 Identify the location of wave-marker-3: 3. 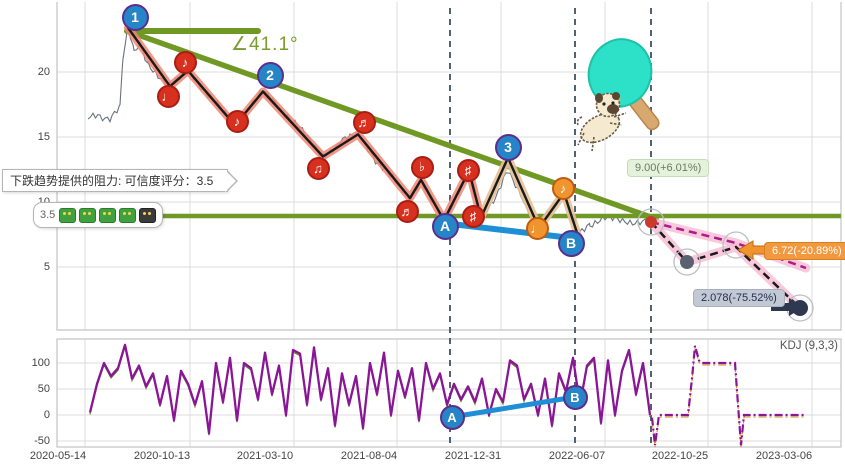
(508, 147).